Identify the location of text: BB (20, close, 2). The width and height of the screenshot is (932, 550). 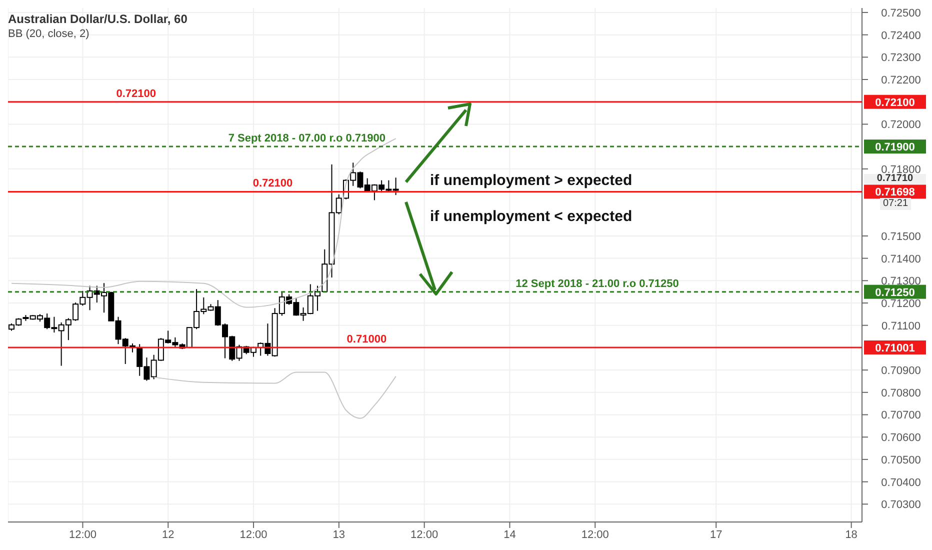
(49, 34).